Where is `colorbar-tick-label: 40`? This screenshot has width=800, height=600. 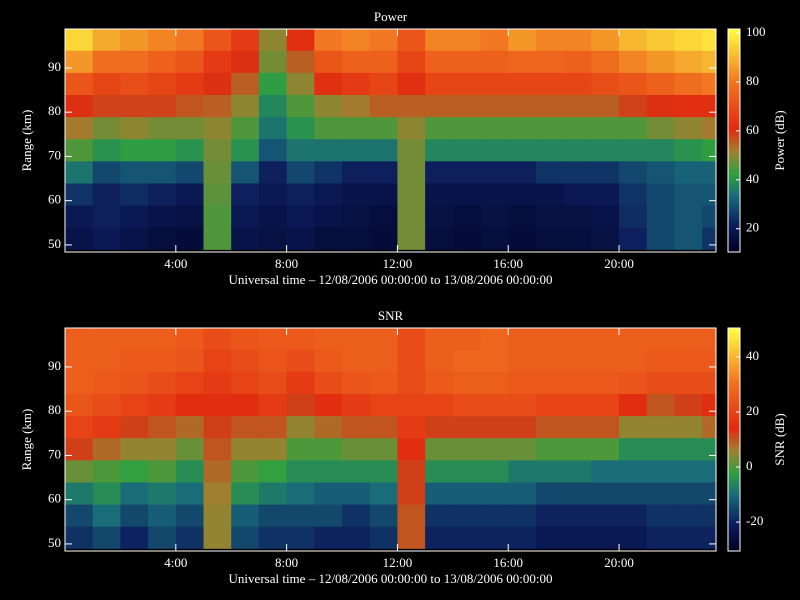 colorbar-tick-label: 40 is located at coordinates (752, 178).